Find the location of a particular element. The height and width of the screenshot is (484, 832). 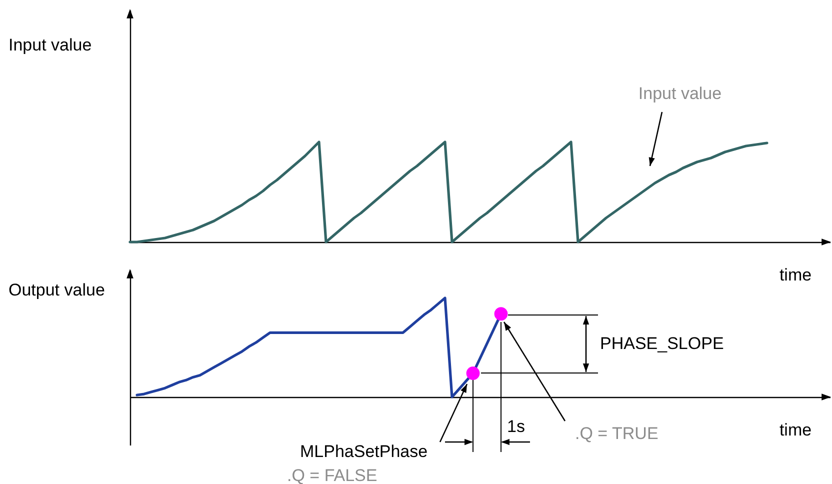

y-axis-title: Input value is located at coordinates (50, 45).